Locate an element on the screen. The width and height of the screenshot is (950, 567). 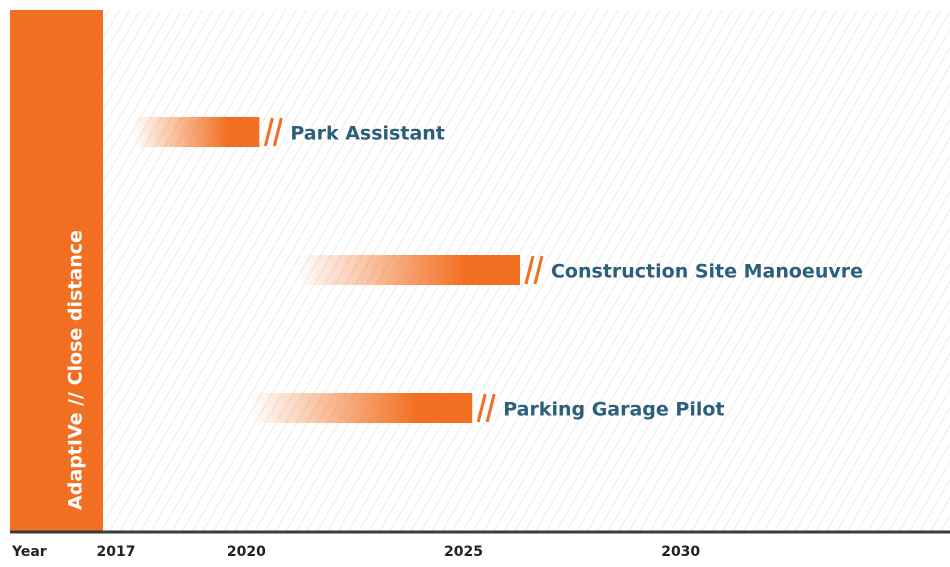
task-label: Construction Site Manoeuvre is located at coordinates (707, 272).